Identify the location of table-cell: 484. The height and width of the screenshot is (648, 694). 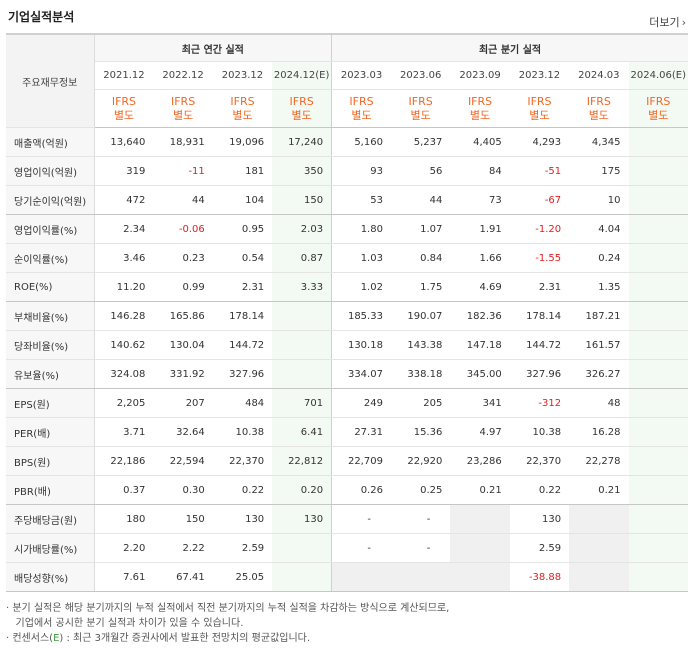
(242, 403).